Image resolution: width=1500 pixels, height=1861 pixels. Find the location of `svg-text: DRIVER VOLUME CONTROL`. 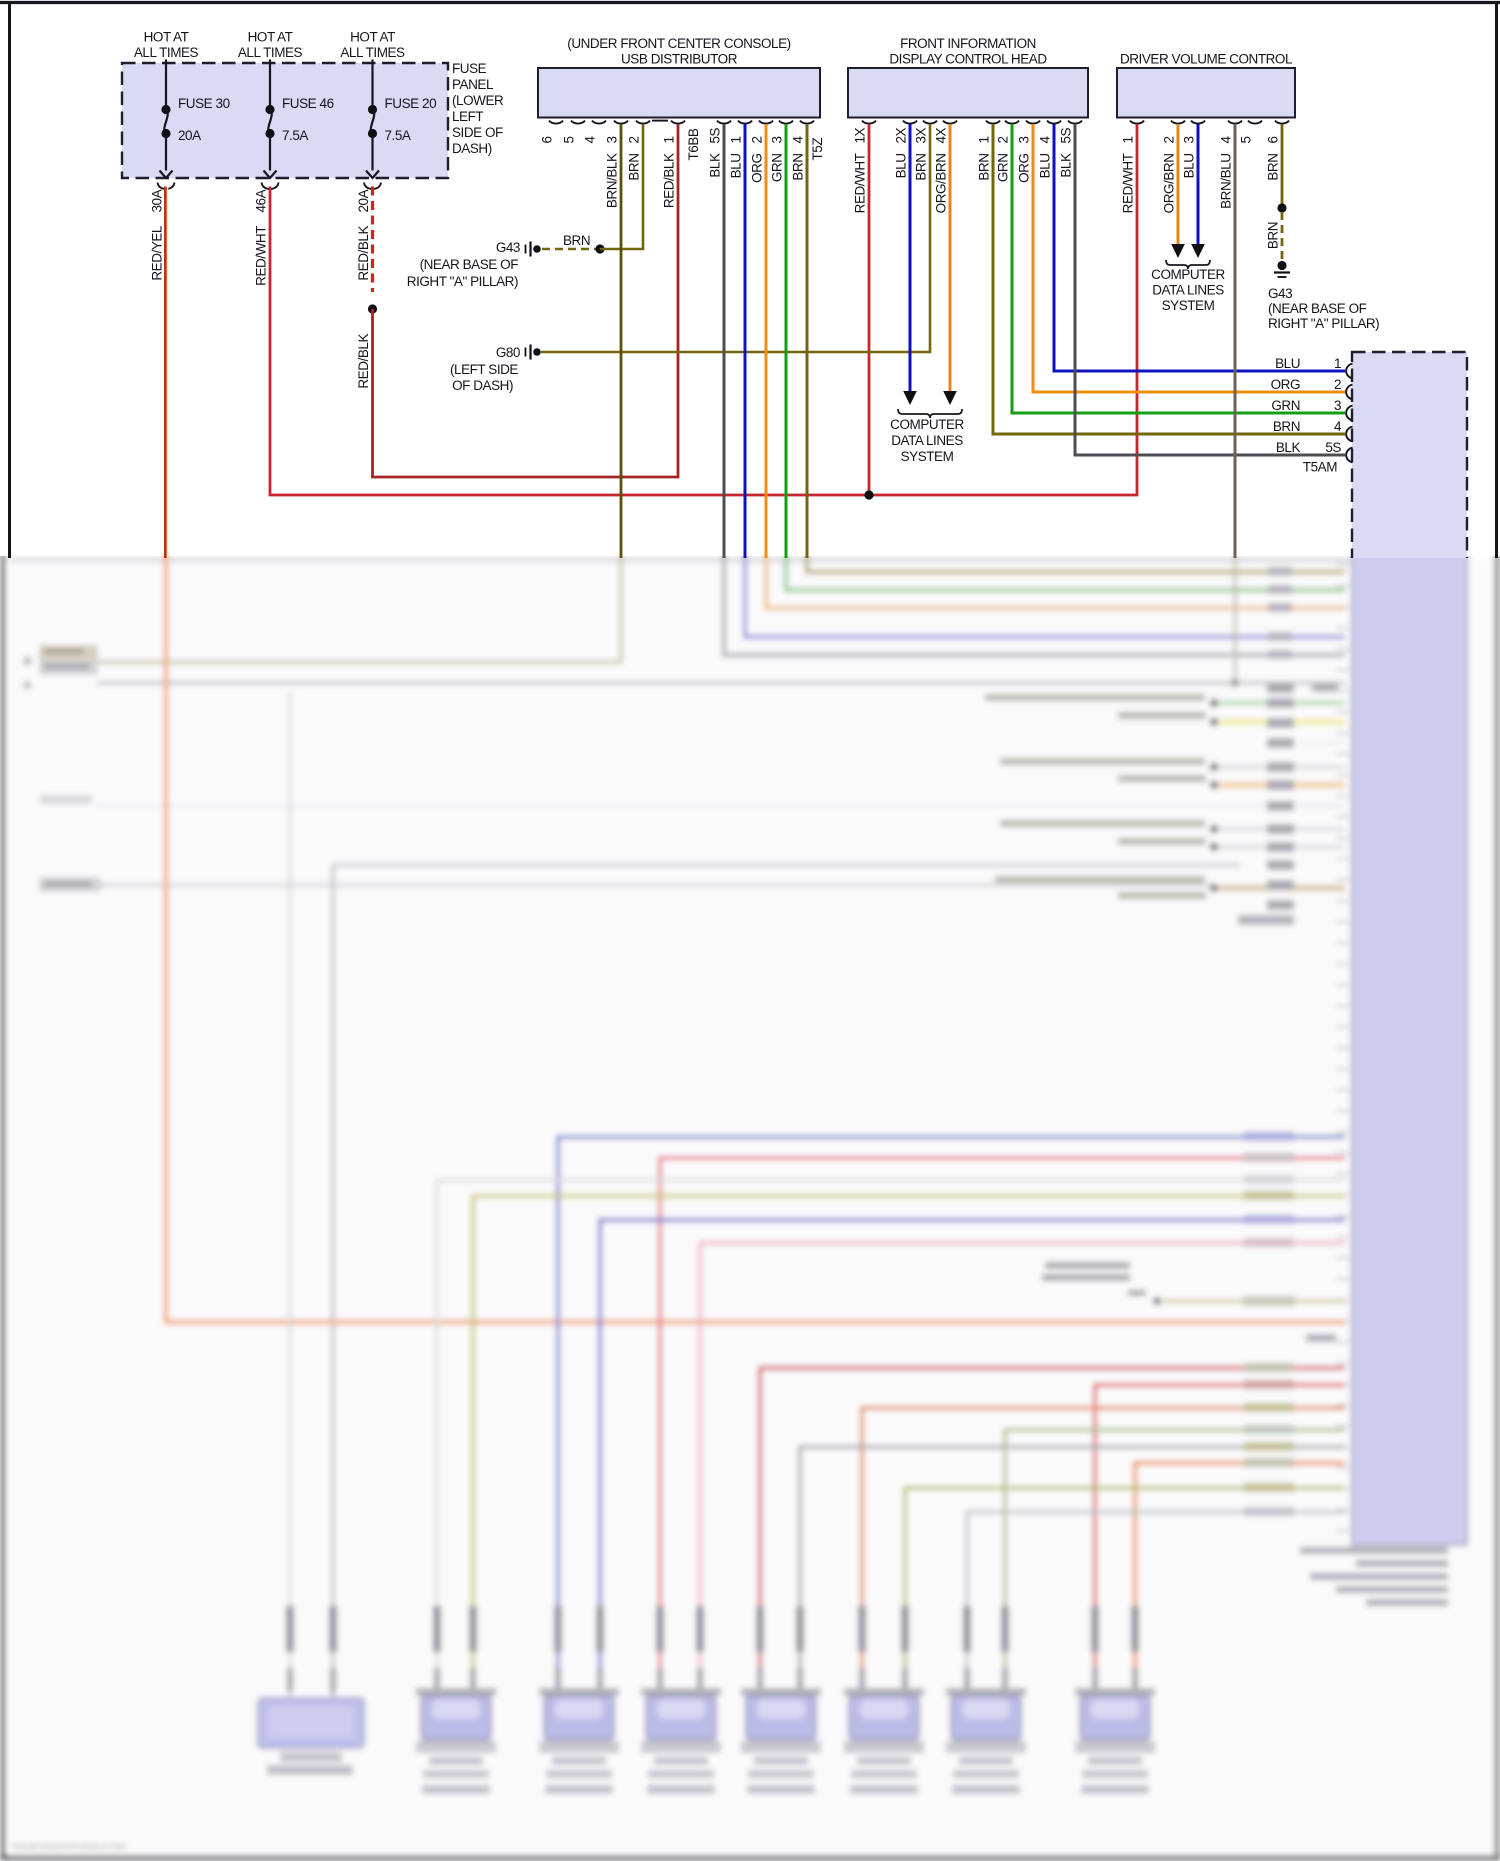

svg-text: DRIVER VOLUME CONTROL is located at coordinates (1206, 59).